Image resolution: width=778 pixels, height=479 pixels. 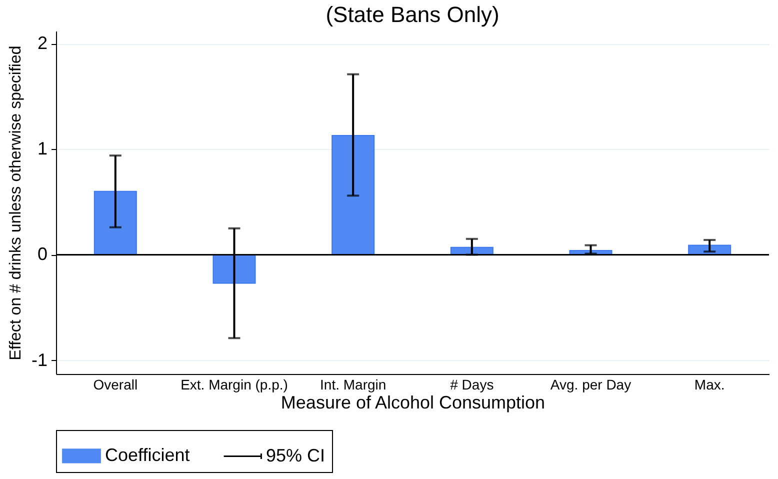 I want to click on x-axis-title: Measure of Alcohol Consumption, so click(x=413, y=402).